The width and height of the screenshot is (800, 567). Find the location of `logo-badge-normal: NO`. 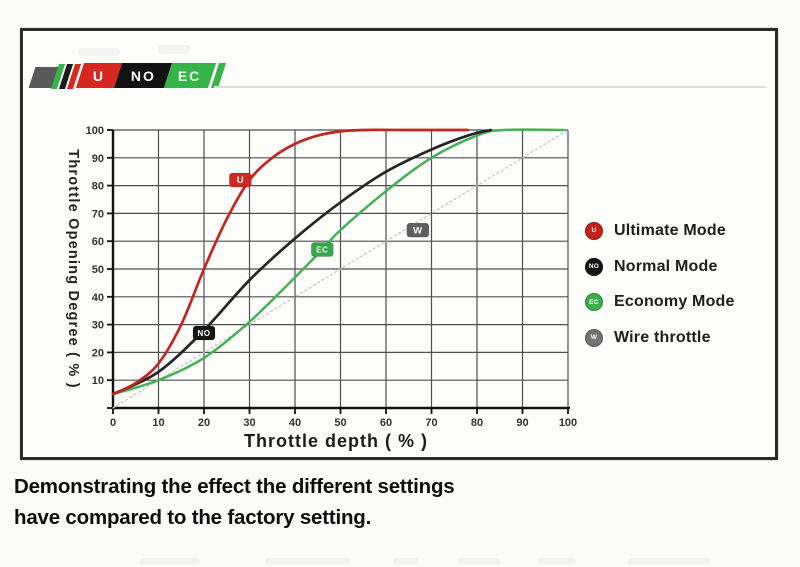

logo-badge-normal: NO is located at coordinates (143, 75).